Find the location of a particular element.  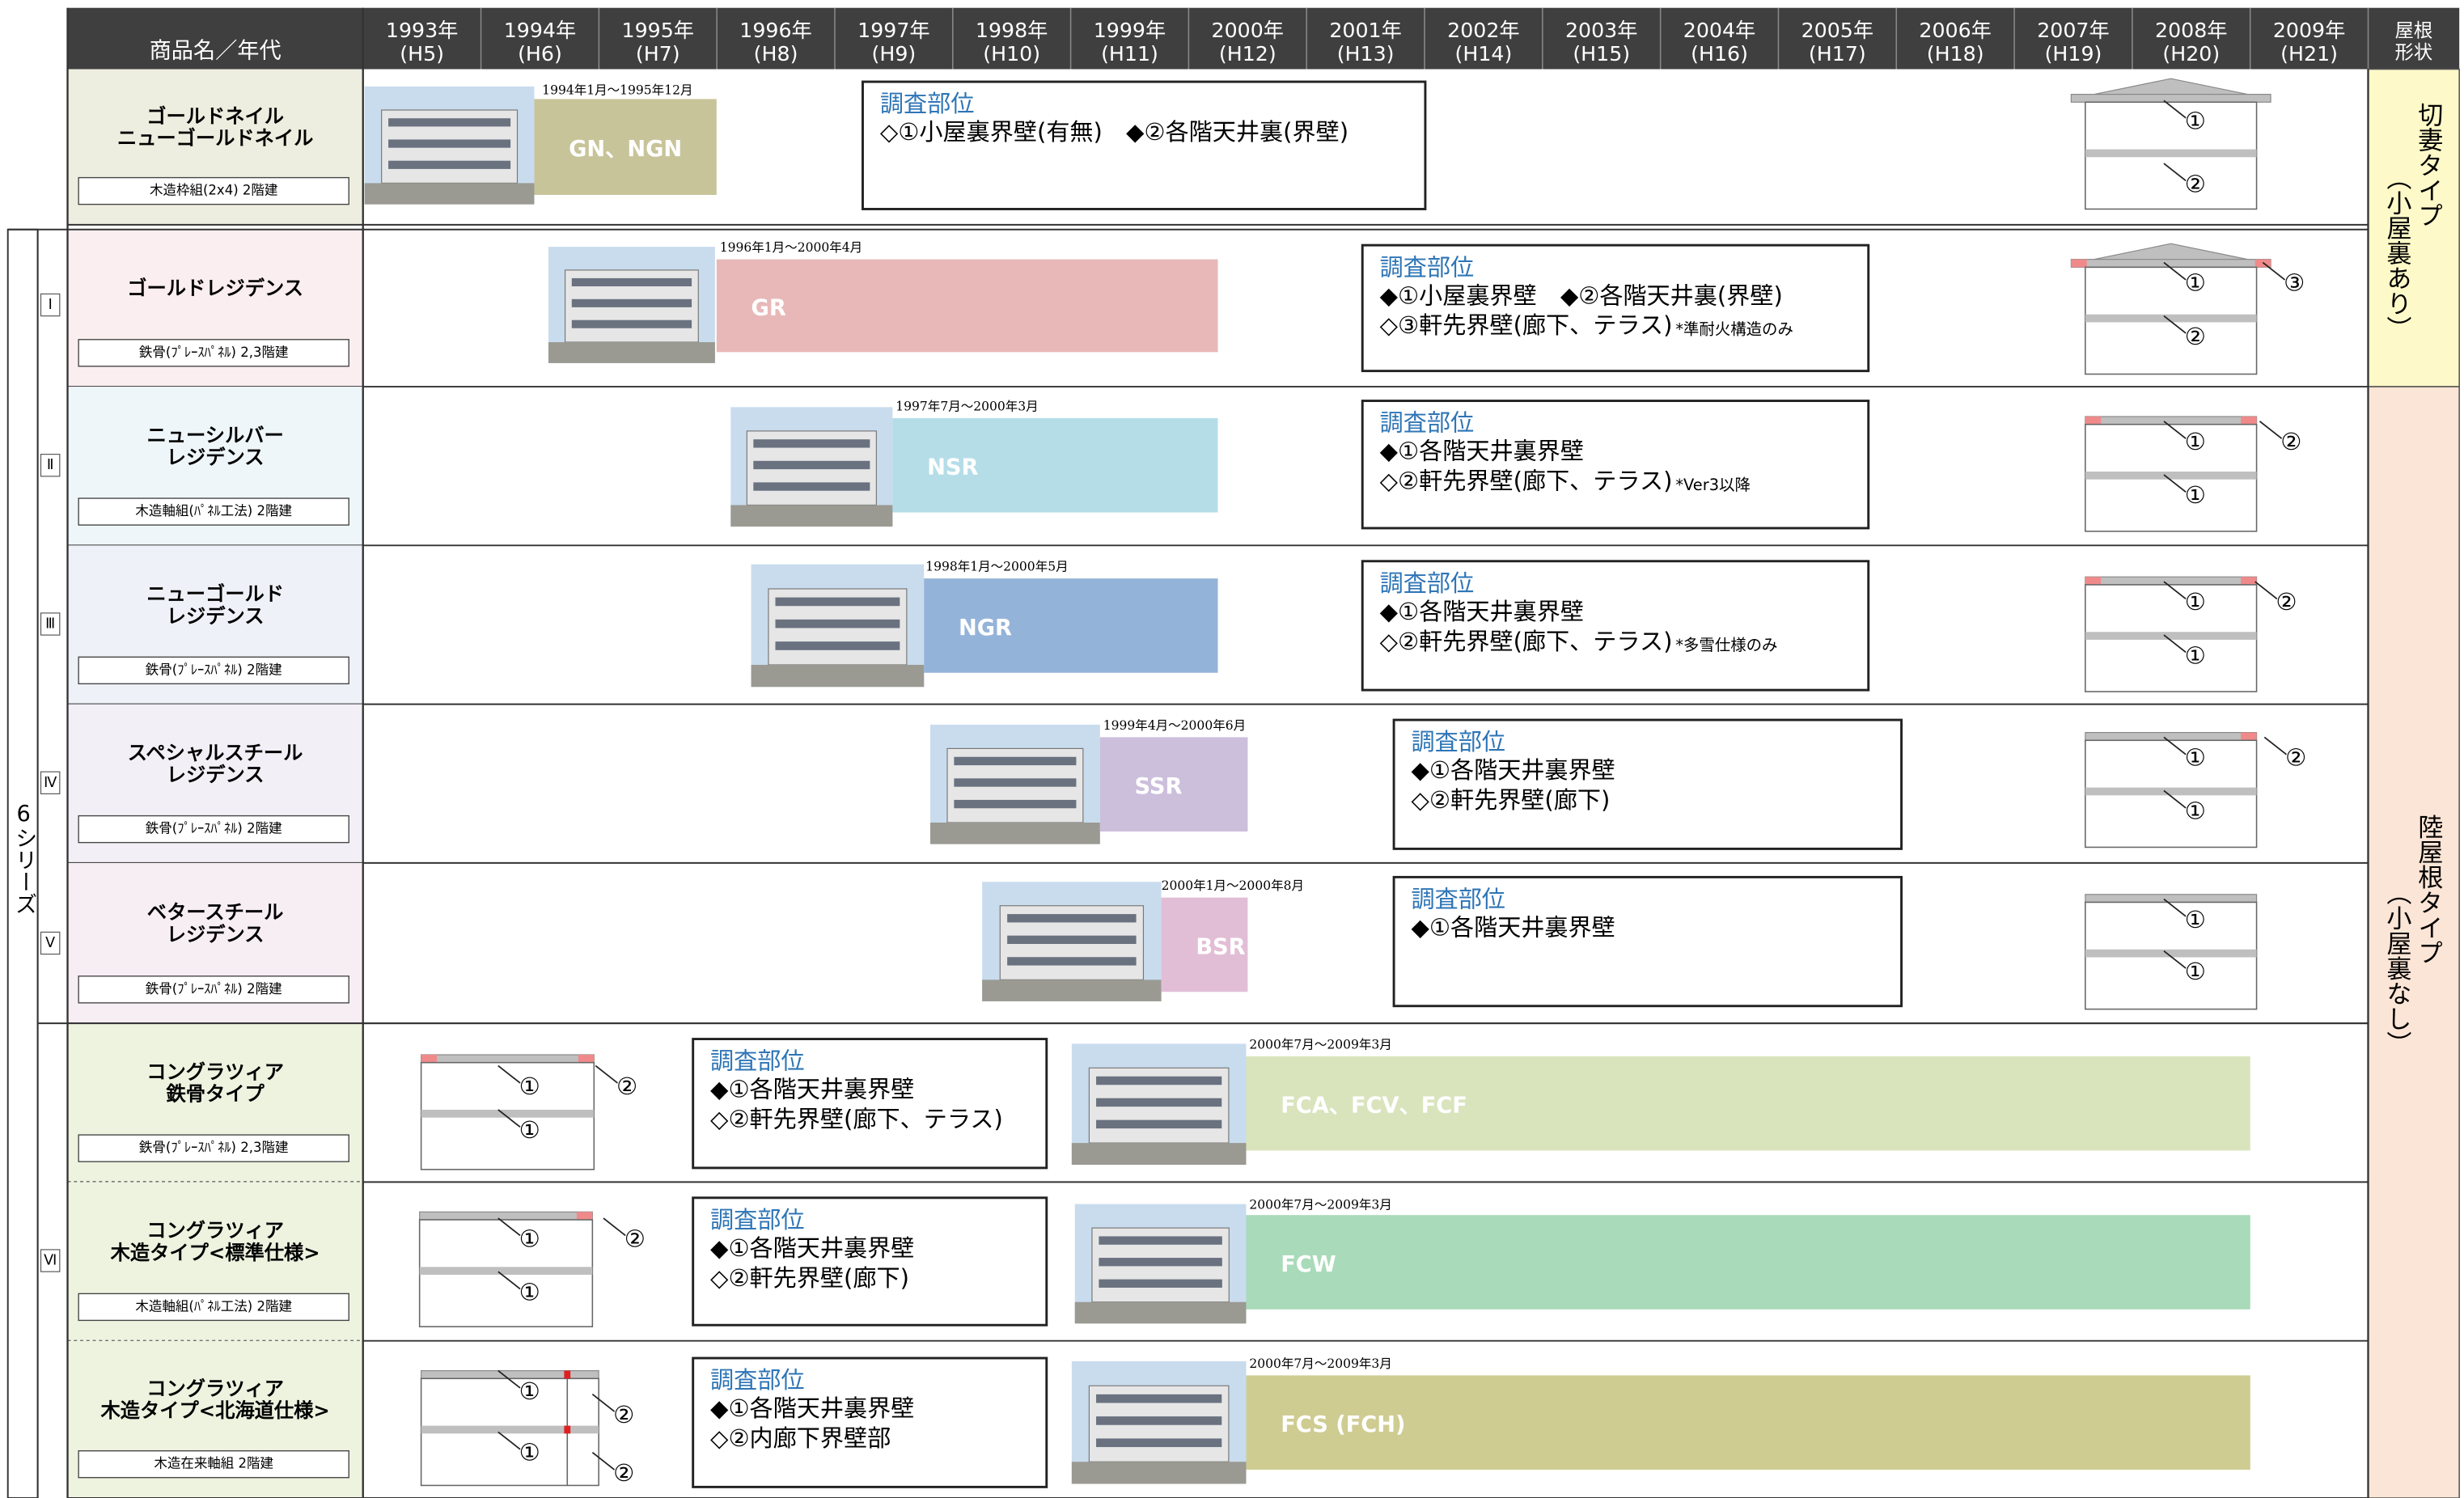

bar-label: FCS (FCH) is located at coordinates (1343, 1424).